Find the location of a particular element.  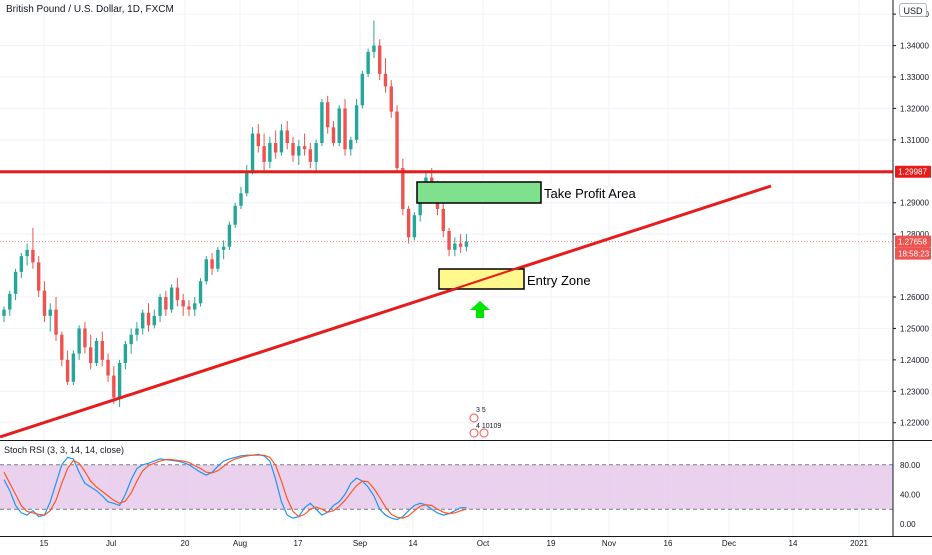

y-tick-label: 1.29000 is located at coordinates (914, 203).